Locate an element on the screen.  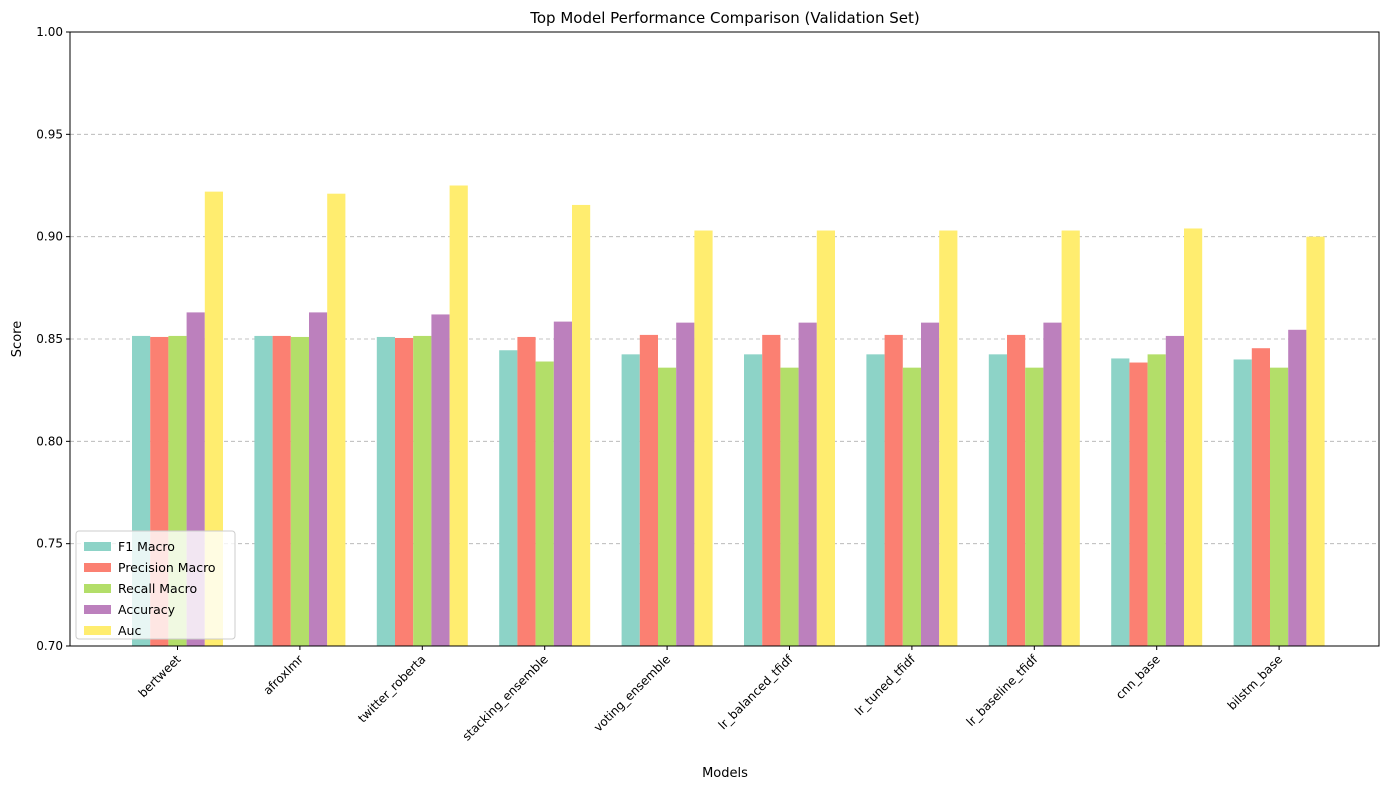
y-tick-label: 1.00 is located at coordinates (49, 32).